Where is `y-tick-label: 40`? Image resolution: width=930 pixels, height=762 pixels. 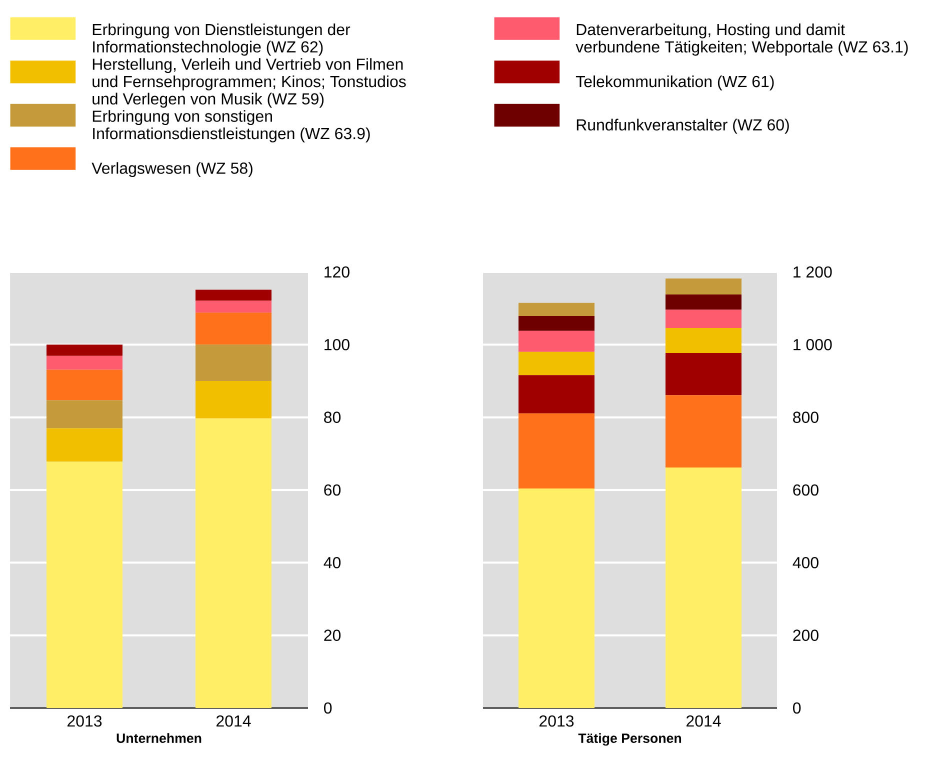 y-tick-label: 40 is located at coordinates (332, 562).